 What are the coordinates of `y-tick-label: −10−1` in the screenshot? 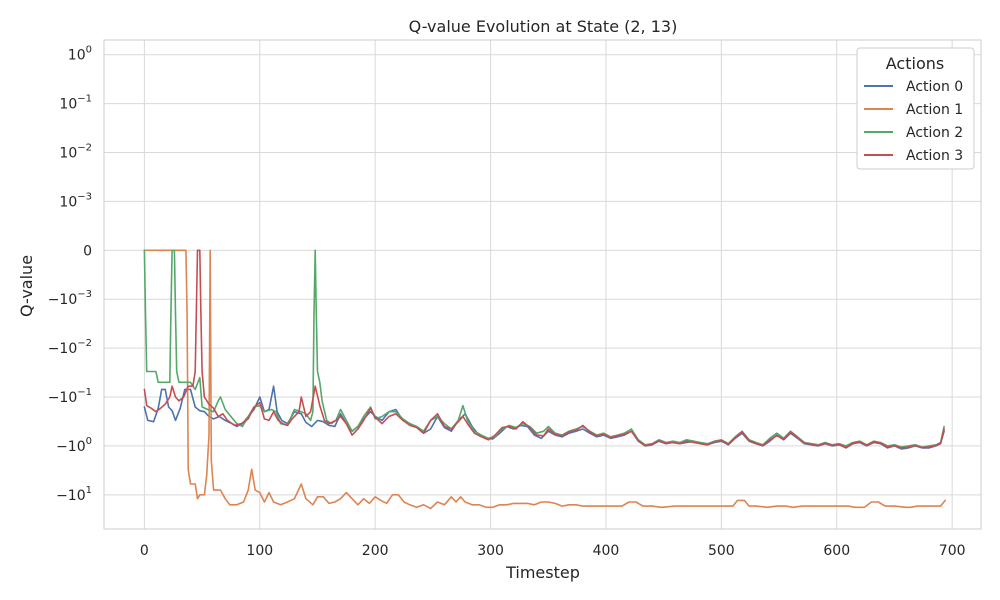 It's located at (70, 396).